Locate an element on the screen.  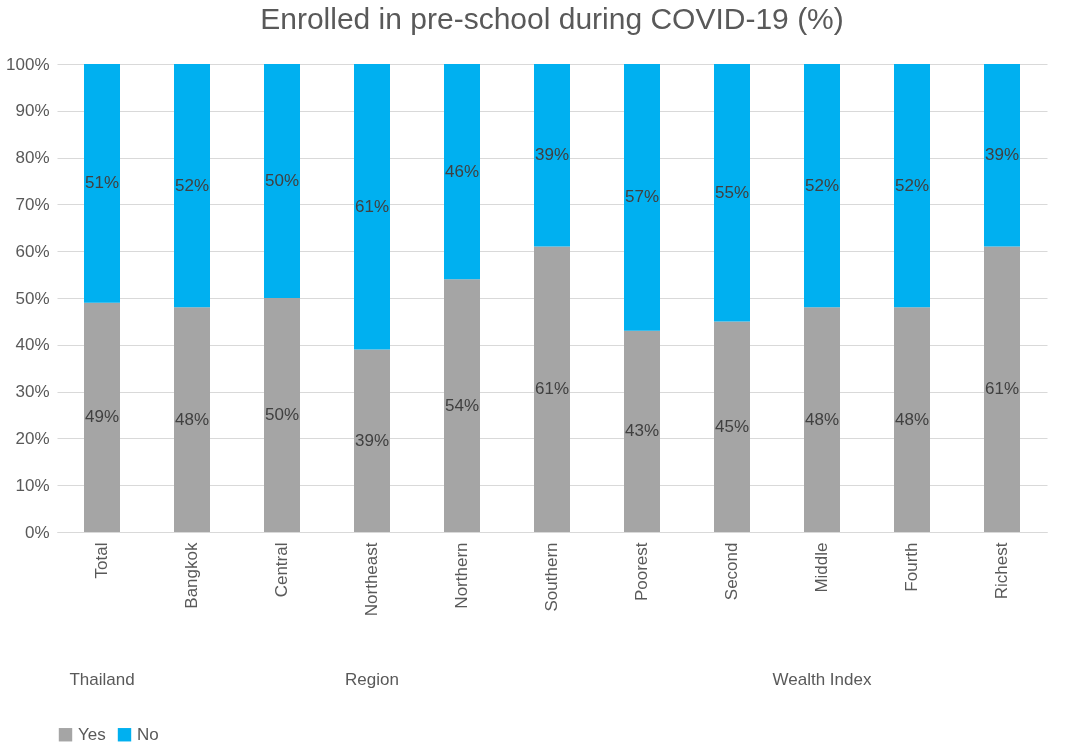
data-label: 46% is located at coordinates (462, 171).